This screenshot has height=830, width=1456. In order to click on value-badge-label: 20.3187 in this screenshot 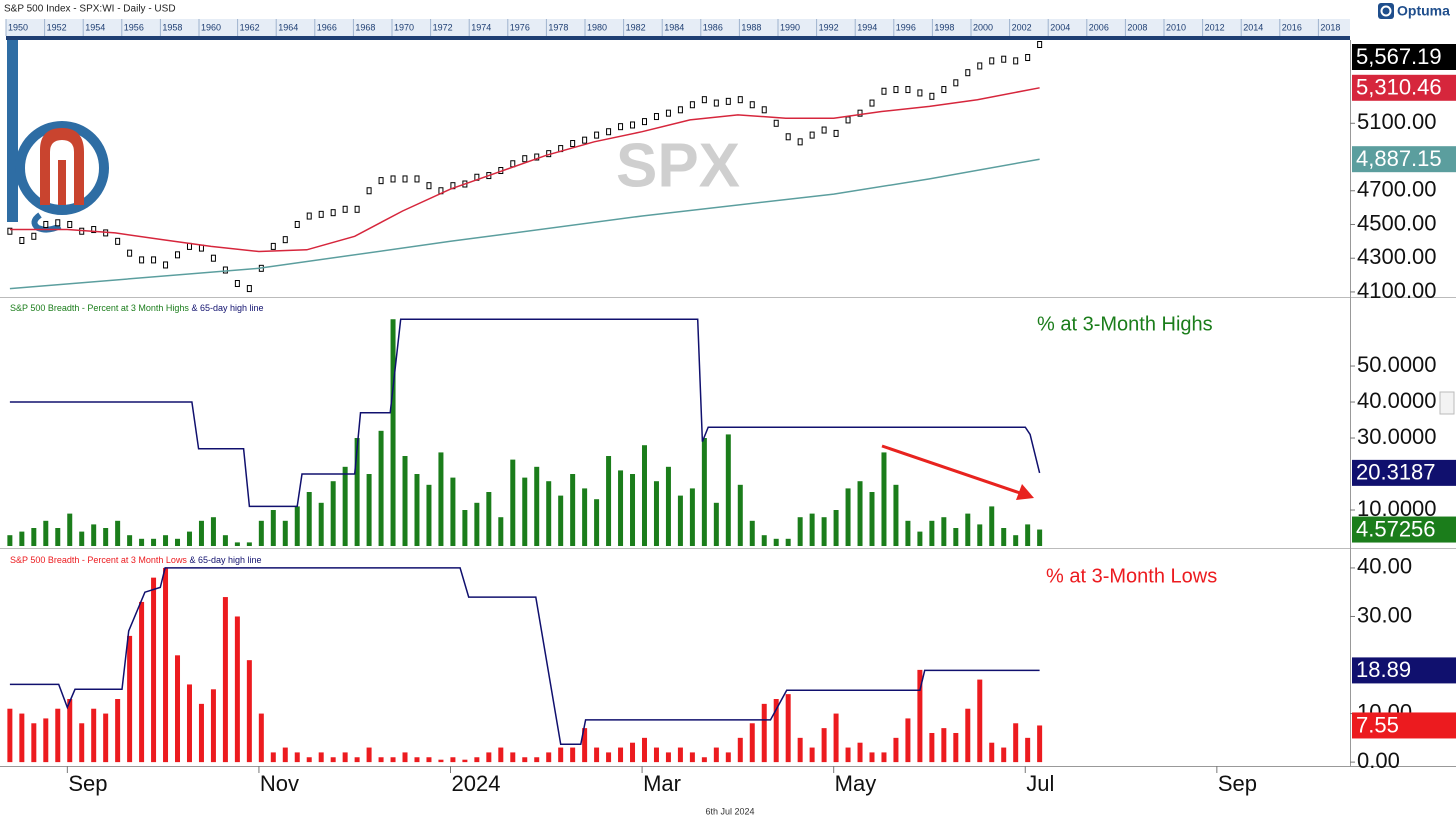, I will do `click(1396, 472)`.